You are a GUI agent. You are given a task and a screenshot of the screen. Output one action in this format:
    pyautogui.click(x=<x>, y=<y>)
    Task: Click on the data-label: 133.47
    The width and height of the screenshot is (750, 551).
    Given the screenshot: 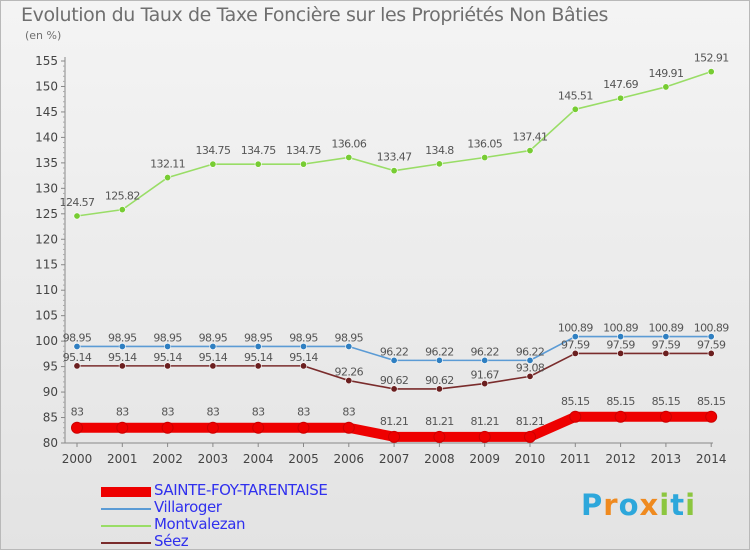 What is the action you would take?
    pyautogui.click(x=394, y=157)
    